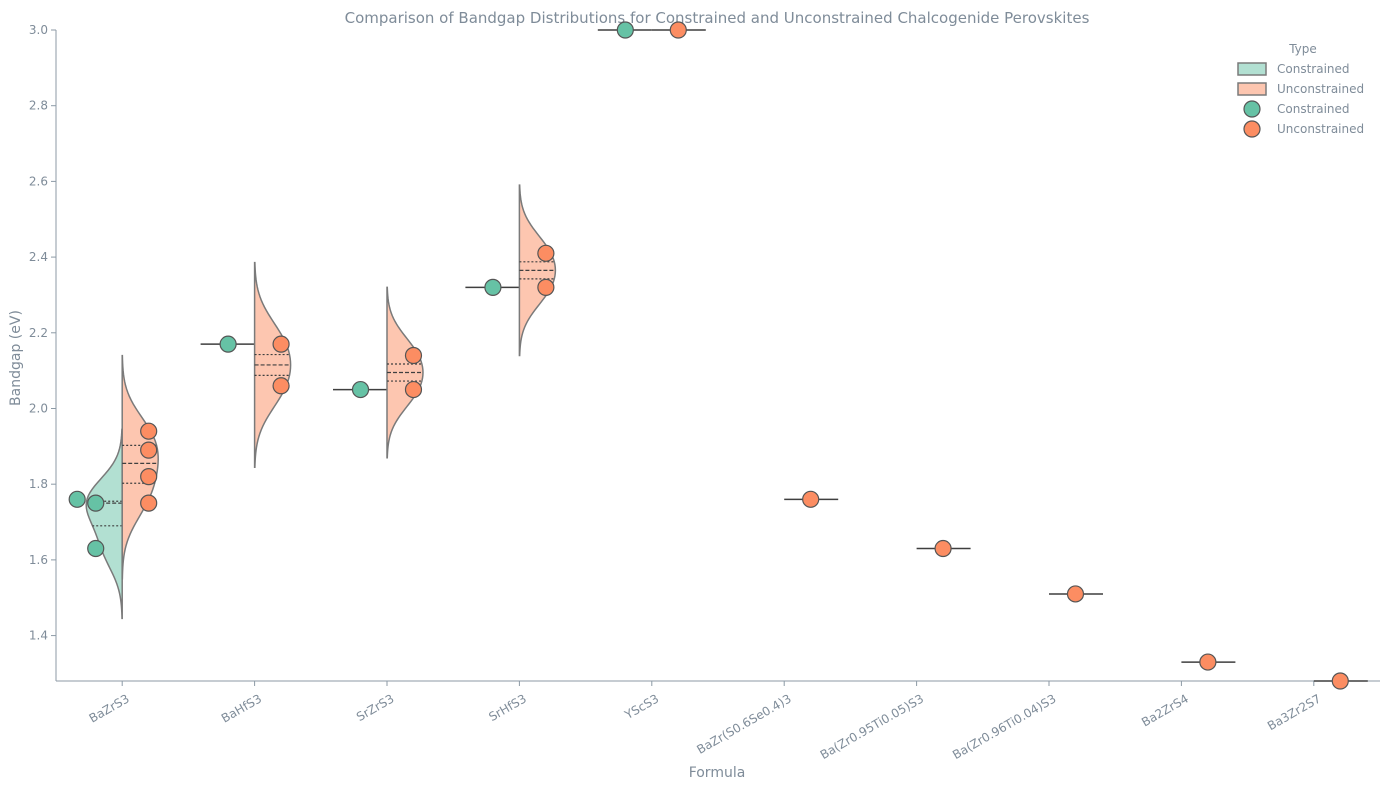 This screenshot has height=789, width=1389. Describe the element at coordinates (1004, 726) in the screenshot. I see `x-tick-label: Ba(Zr0.96Ti0.04)S3` at that location.